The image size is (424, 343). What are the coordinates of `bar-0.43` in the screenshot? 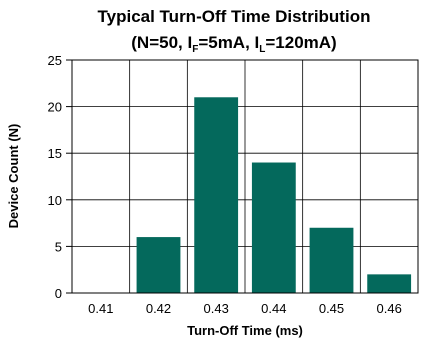 It's located at (216, 195).